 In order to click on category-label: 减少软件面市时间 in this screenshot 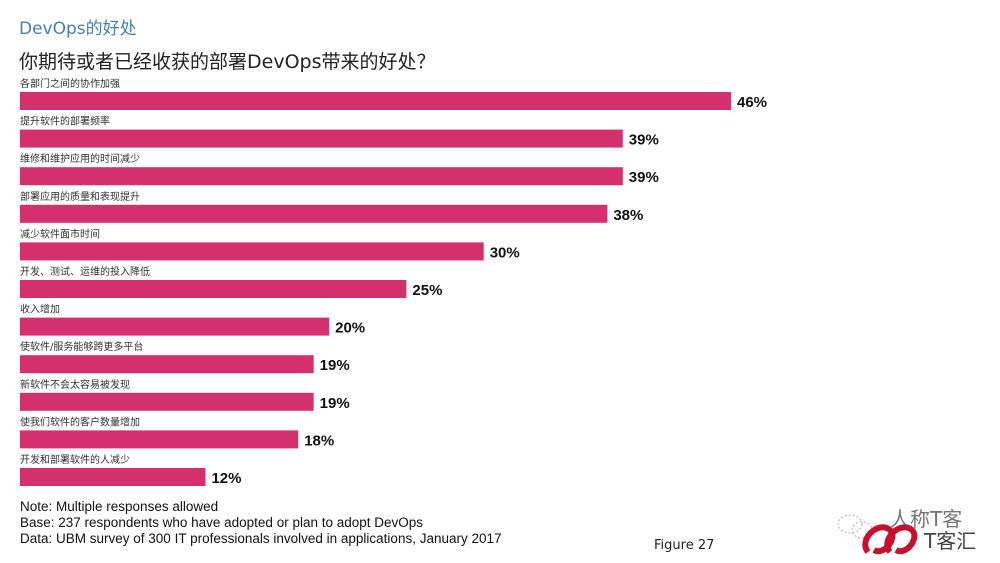, I will do `click(60, 233)`.